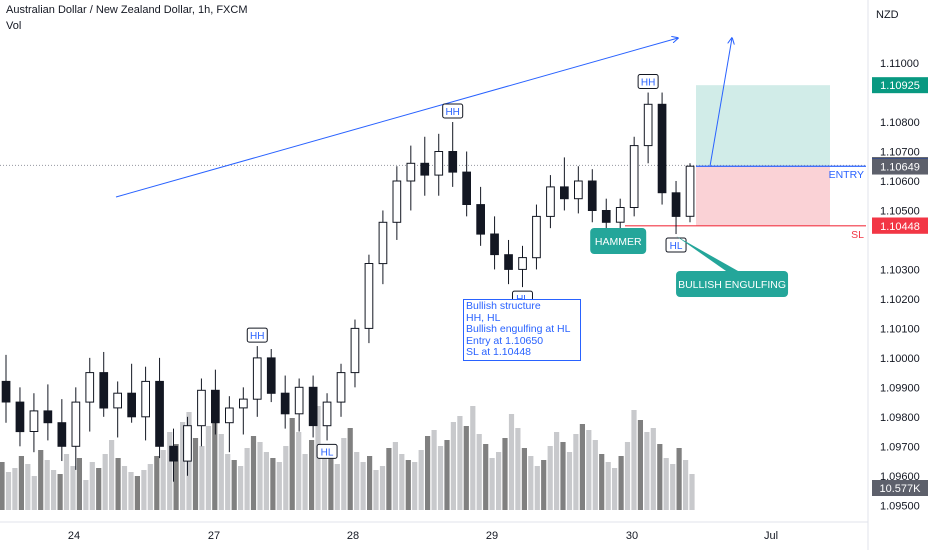 This screenshot has height=550, width=932. Describe the element at coordinates (900, 300) in the screenshot. I see `y-tick-label: 1.10200` at that location.